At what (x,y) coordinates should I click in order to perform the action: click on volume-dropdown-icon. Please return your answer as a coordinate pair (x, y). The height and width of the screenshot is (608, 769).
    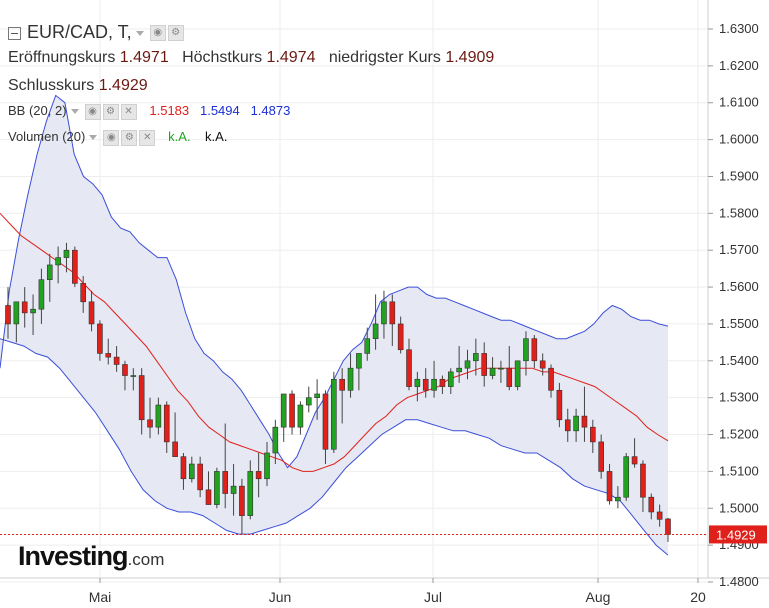
    Looking at the image, I should click on (93, 138).